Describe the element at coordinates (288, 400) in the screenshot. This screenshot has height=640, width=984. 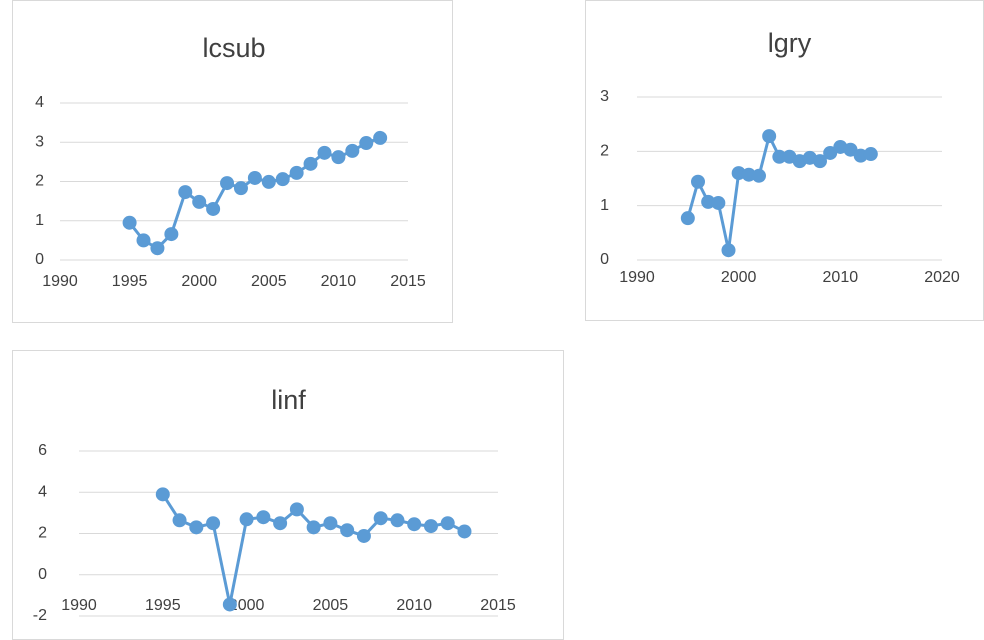
I see `chart-title: linf` at that location.